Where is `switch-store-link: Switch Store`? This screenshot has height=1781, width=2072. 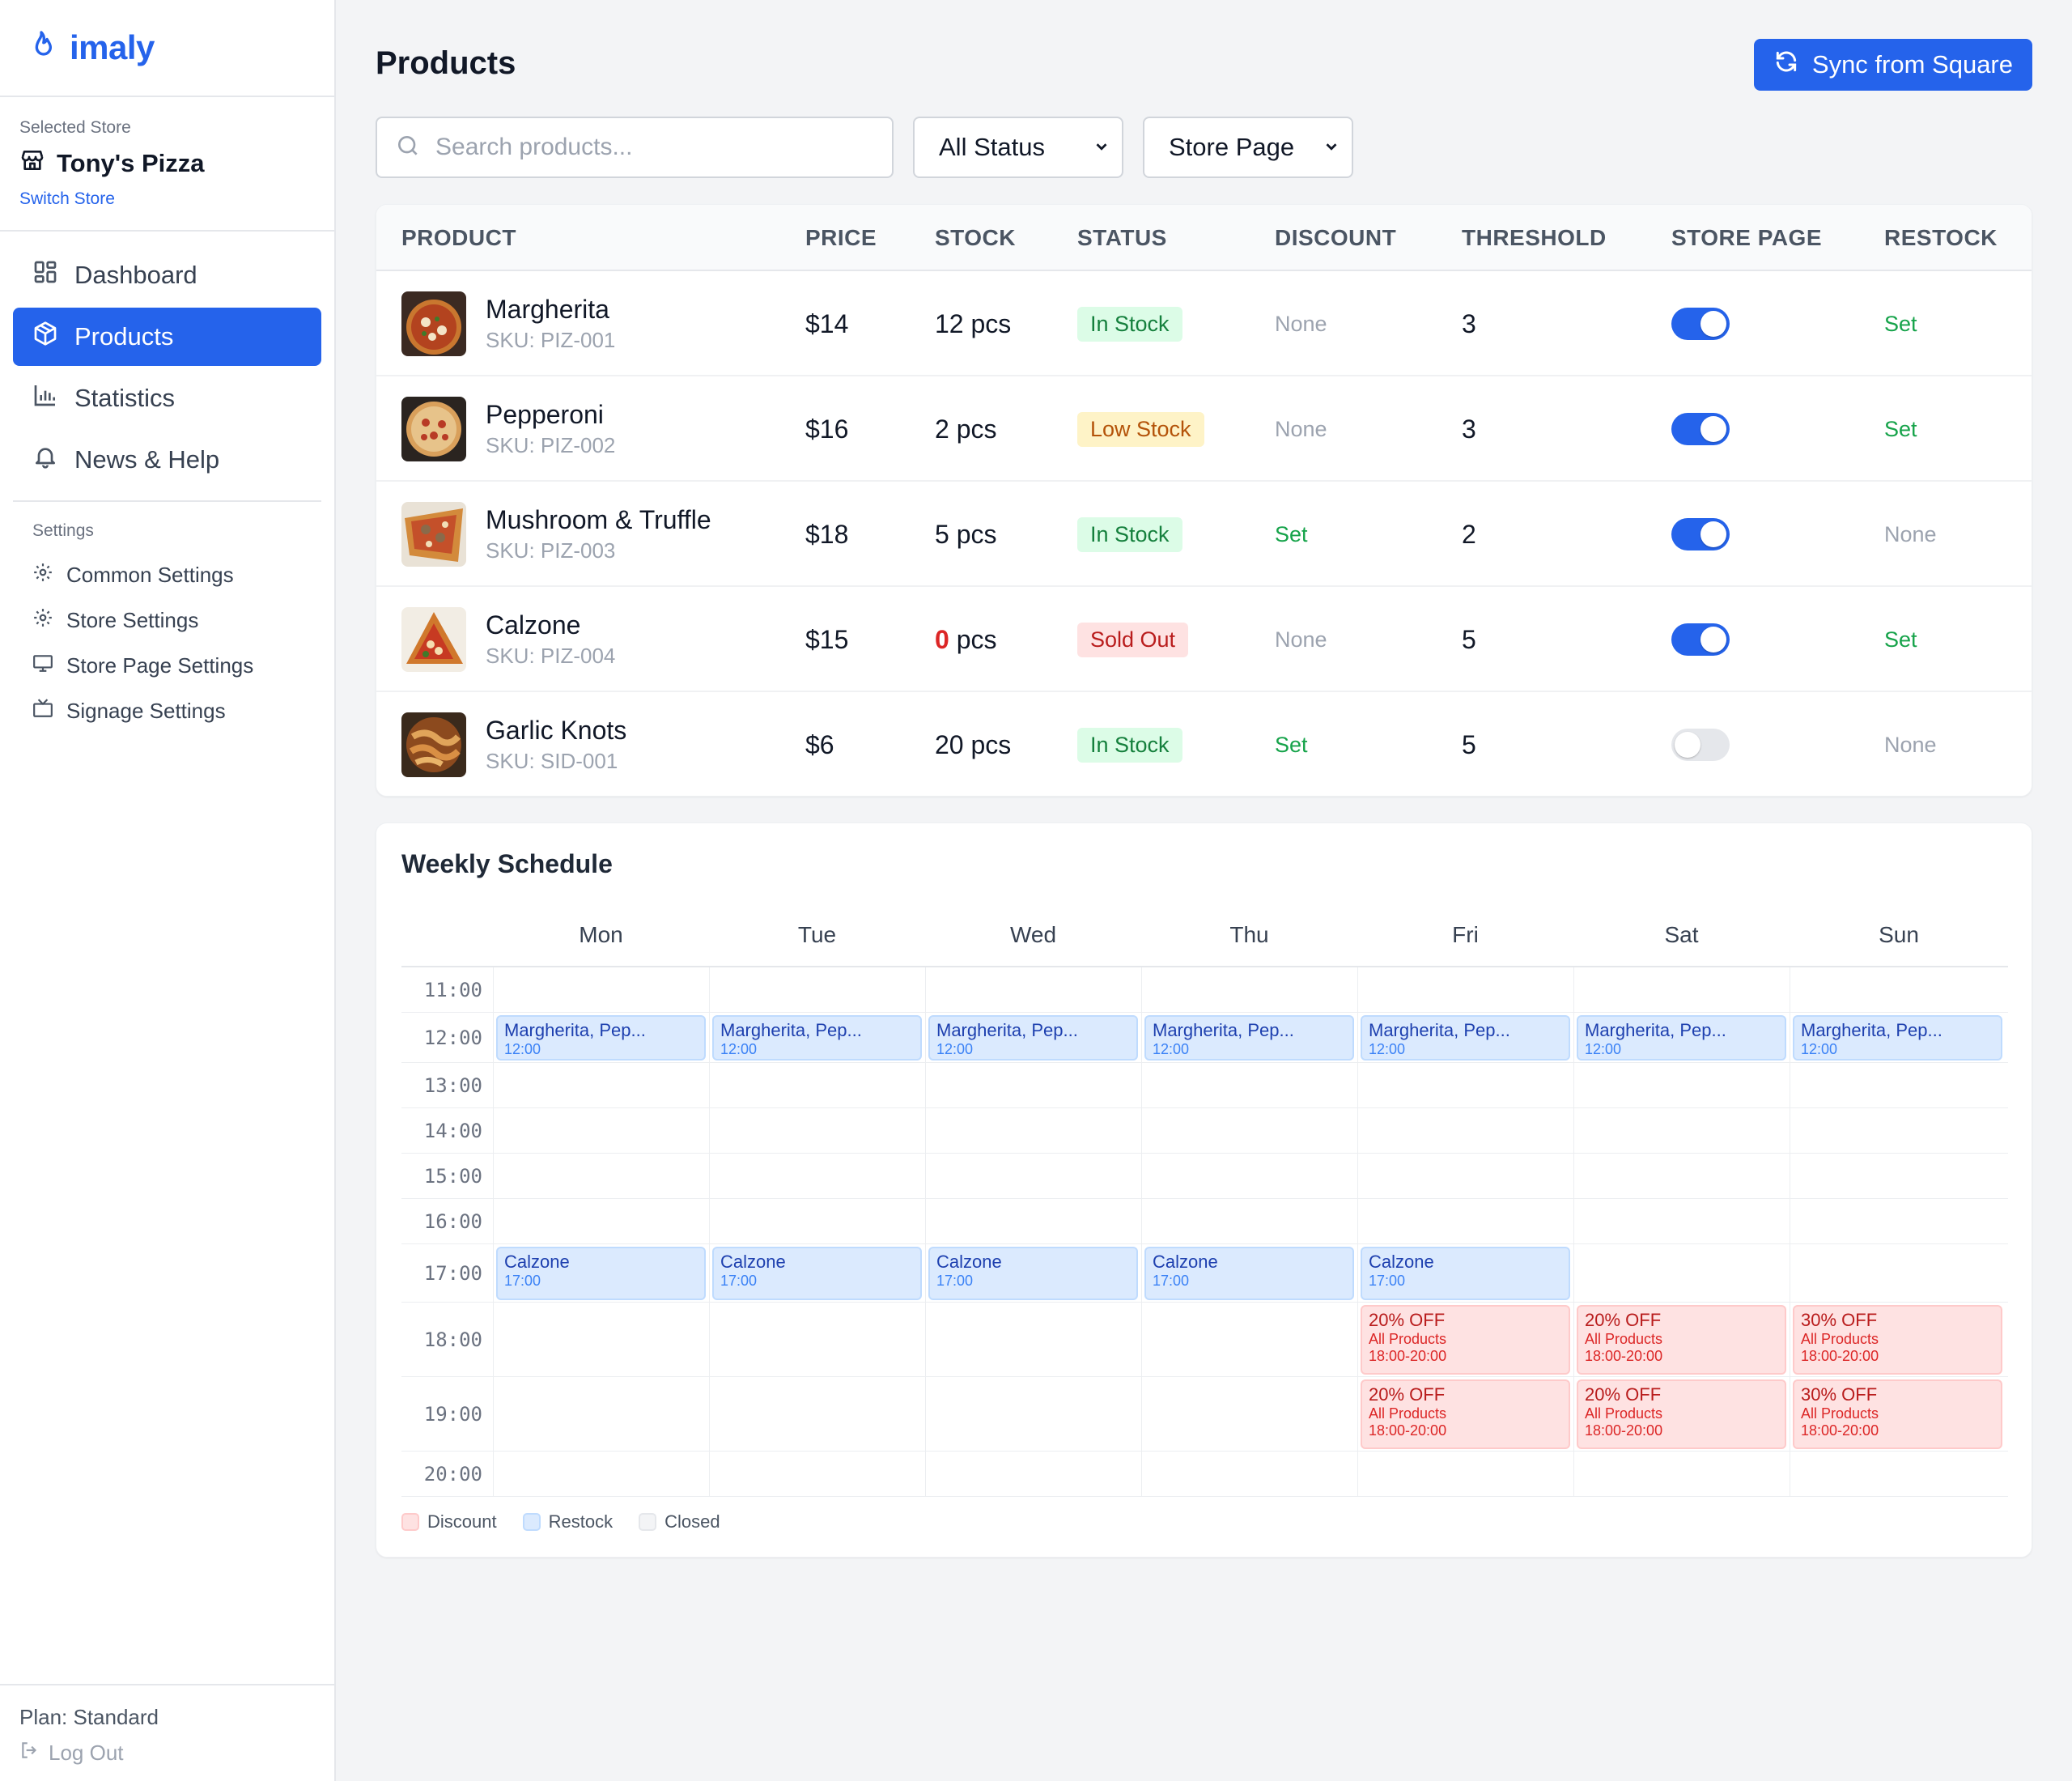 switch-store-link: Switch Store is located at coordinates (67, 199).